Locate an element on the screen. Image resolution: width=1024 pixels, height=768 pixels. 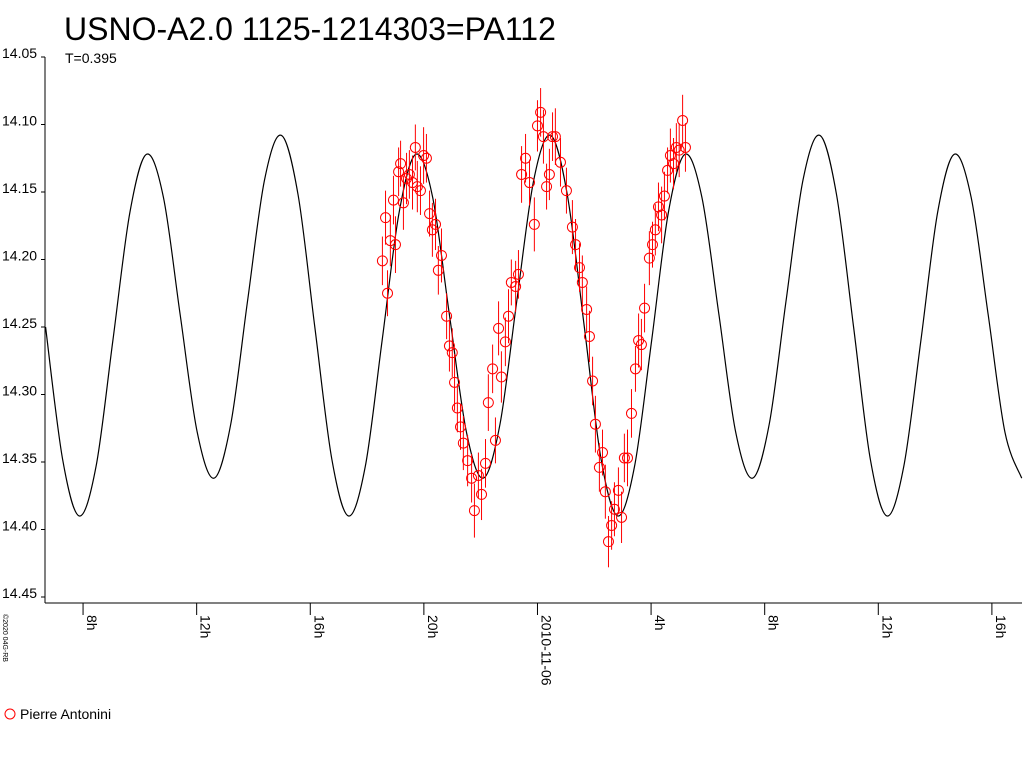
x-tick-label: 2010-11-06 is located at coordinates (546, 650).